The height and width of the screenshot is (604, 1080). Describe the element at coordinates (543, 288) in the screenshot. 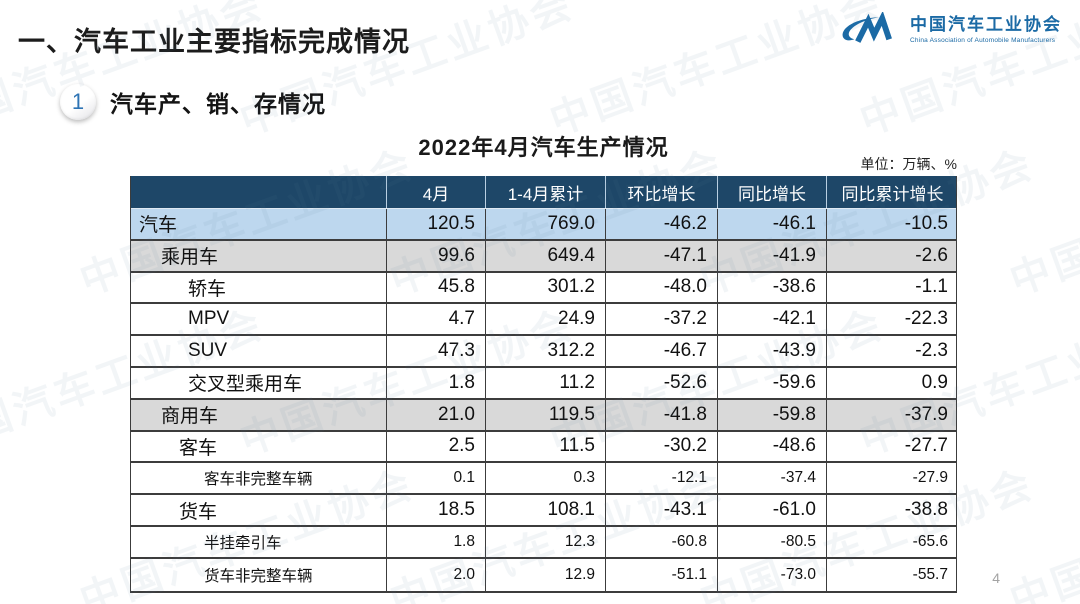

I see `table-row: 轿车 45.8 301.2 -48.0 -38.6 -1.1` at that location.